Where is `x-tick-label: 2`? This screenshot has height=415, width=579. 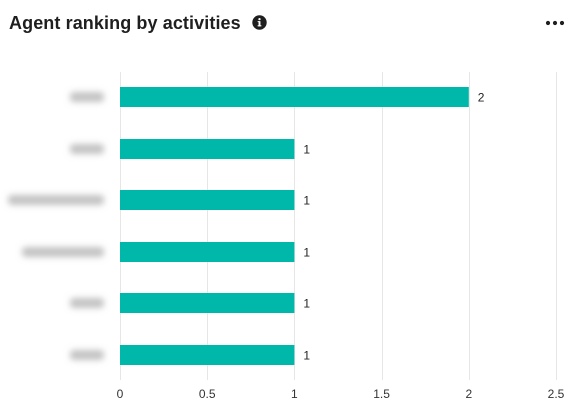 x-tick-label: 2 is located at coordinates (468, 394).